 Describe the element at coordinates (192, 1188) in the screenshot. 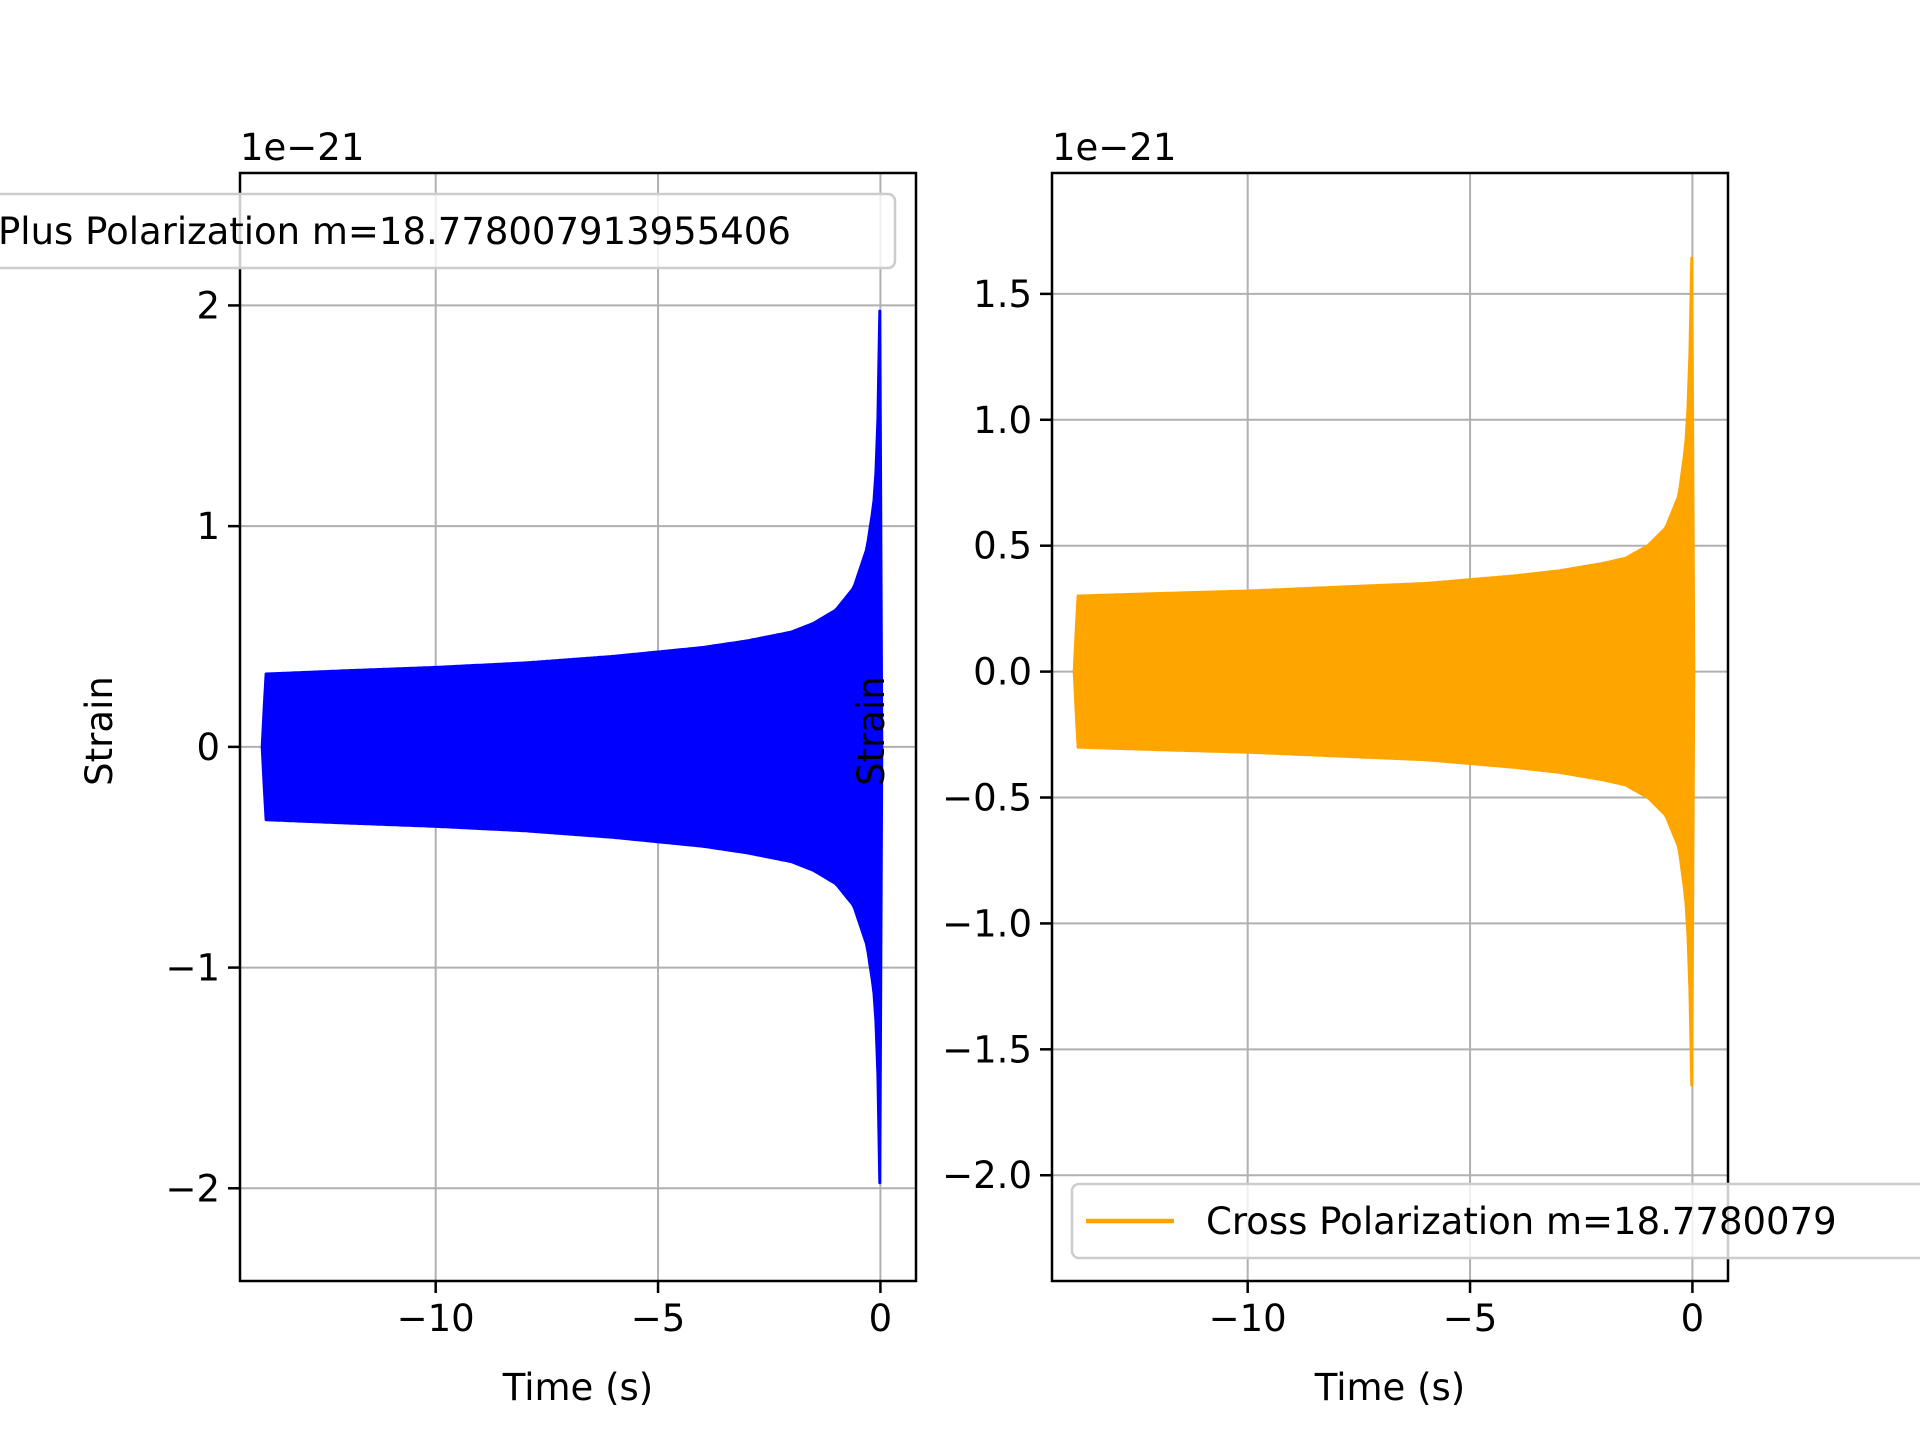

I see `y-tick-label: −2` at that location.